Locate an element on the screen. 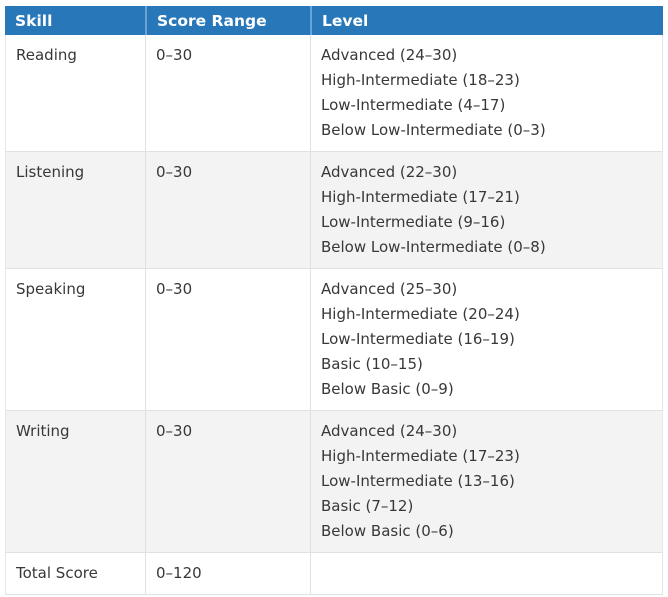 The width and height of the screenshot is (668, 597). level-line: High-Intermediate (18–23) is located at coordinates (420, 80).